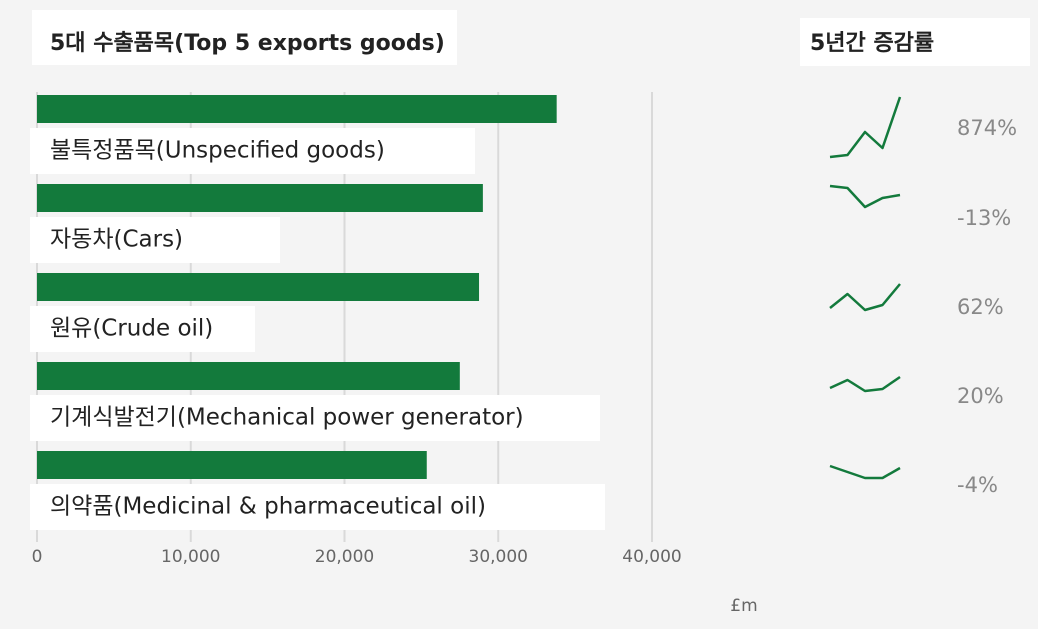 The image size is (1038, 629). Describe the element at coordinates (980, 307) in the screenshot. I see `growth-label: 62%` at that location.